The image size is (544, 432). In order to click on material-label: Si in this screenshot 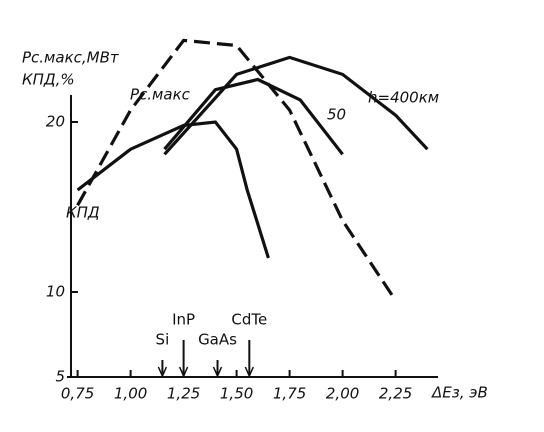, I will do `click(163, 340)`.